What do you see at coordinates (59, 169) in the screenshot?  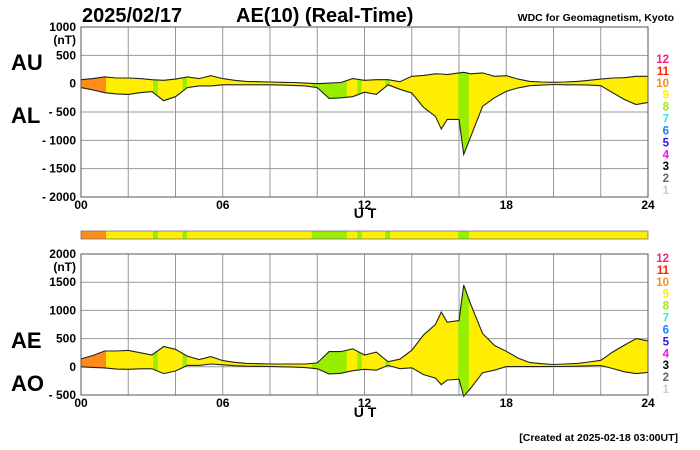 I see `y-tick-label: - 1500` at bounding box center [59, 169].